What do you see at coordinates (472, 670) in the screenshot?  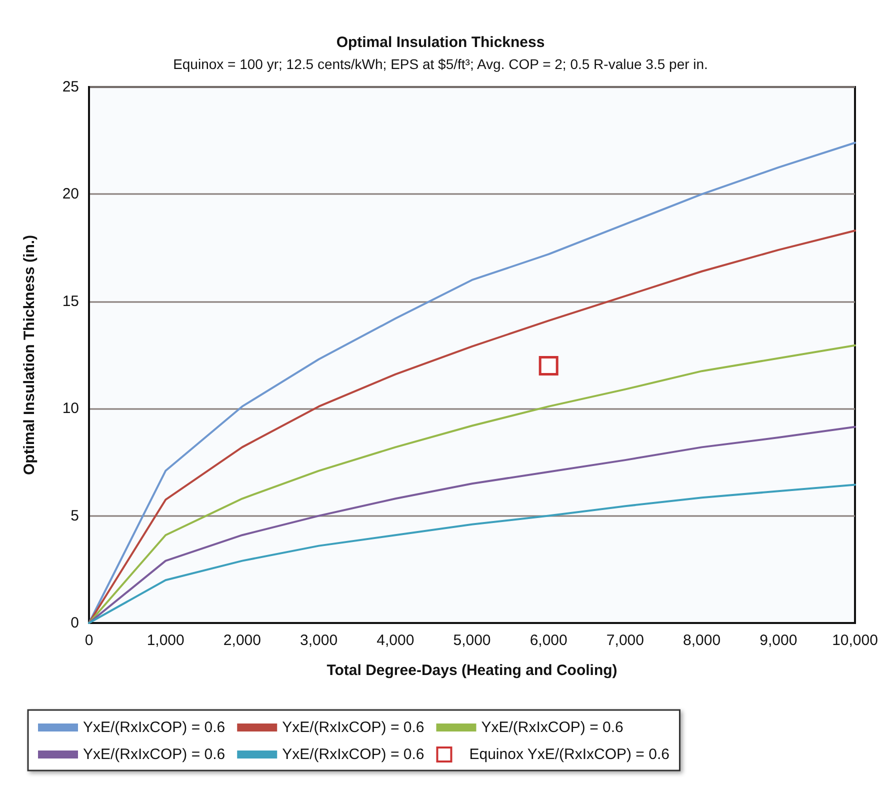 I see `x-axis-title: Total Degree-Days (Heating and Cooling)` at bounding box center [472, 670].